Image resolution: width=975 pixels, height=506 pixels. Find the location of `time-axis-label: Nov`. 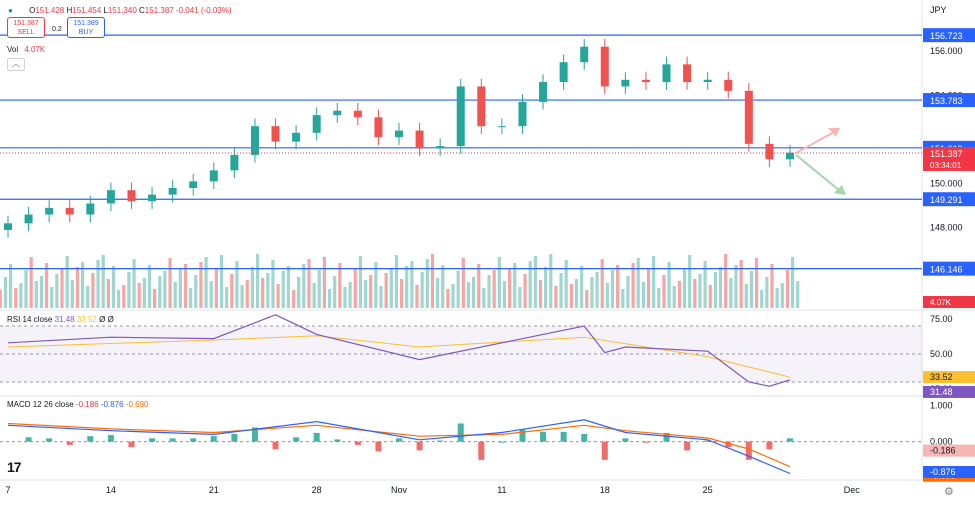

time-axis-label: Nov is located at coordinates (399, 490).